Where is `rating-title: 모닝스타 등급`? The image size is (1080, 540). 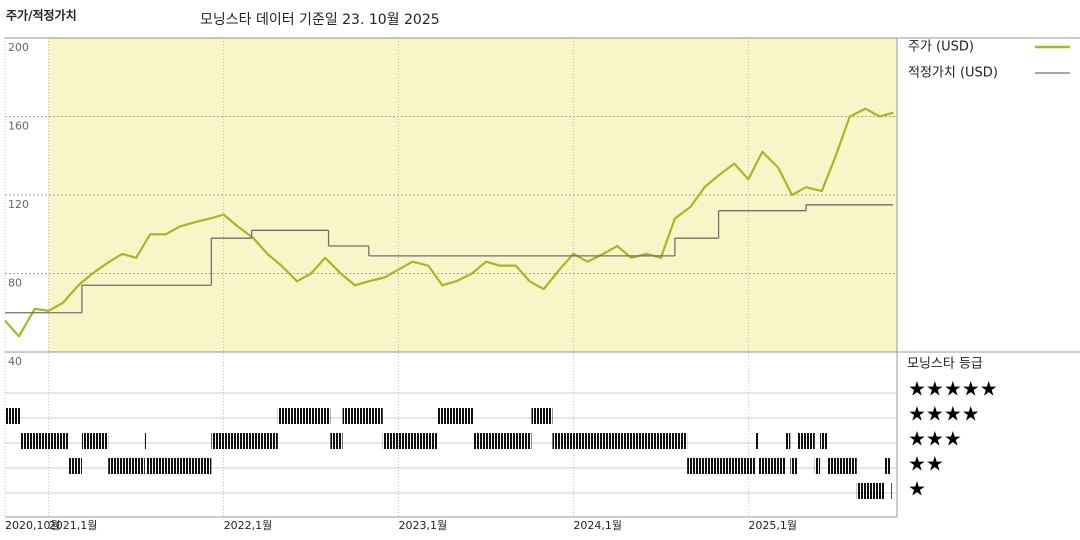
rating-title: 모닝스타 등급 is located at coordinates (945, 364).